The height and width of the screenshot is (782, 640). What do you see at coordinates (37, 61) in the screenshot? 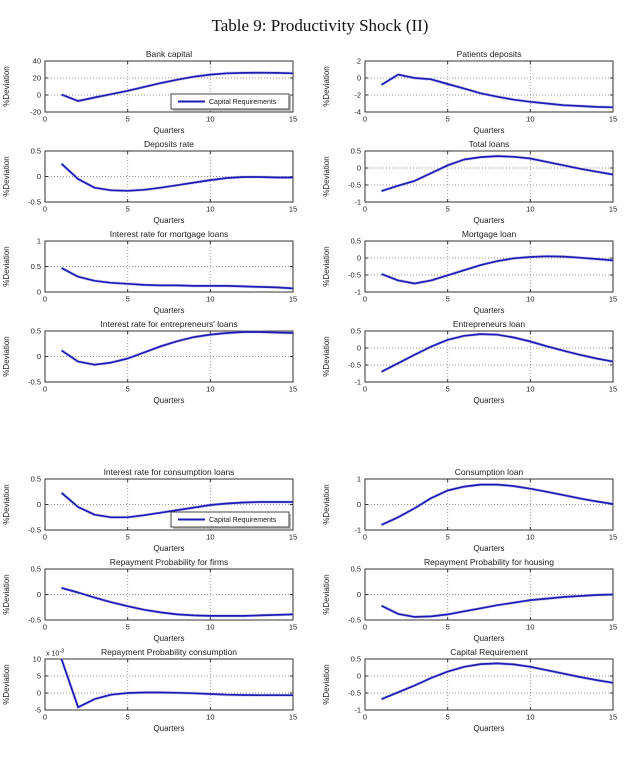
I see `y-tick-label: 40` at bounding box center [37, 61].